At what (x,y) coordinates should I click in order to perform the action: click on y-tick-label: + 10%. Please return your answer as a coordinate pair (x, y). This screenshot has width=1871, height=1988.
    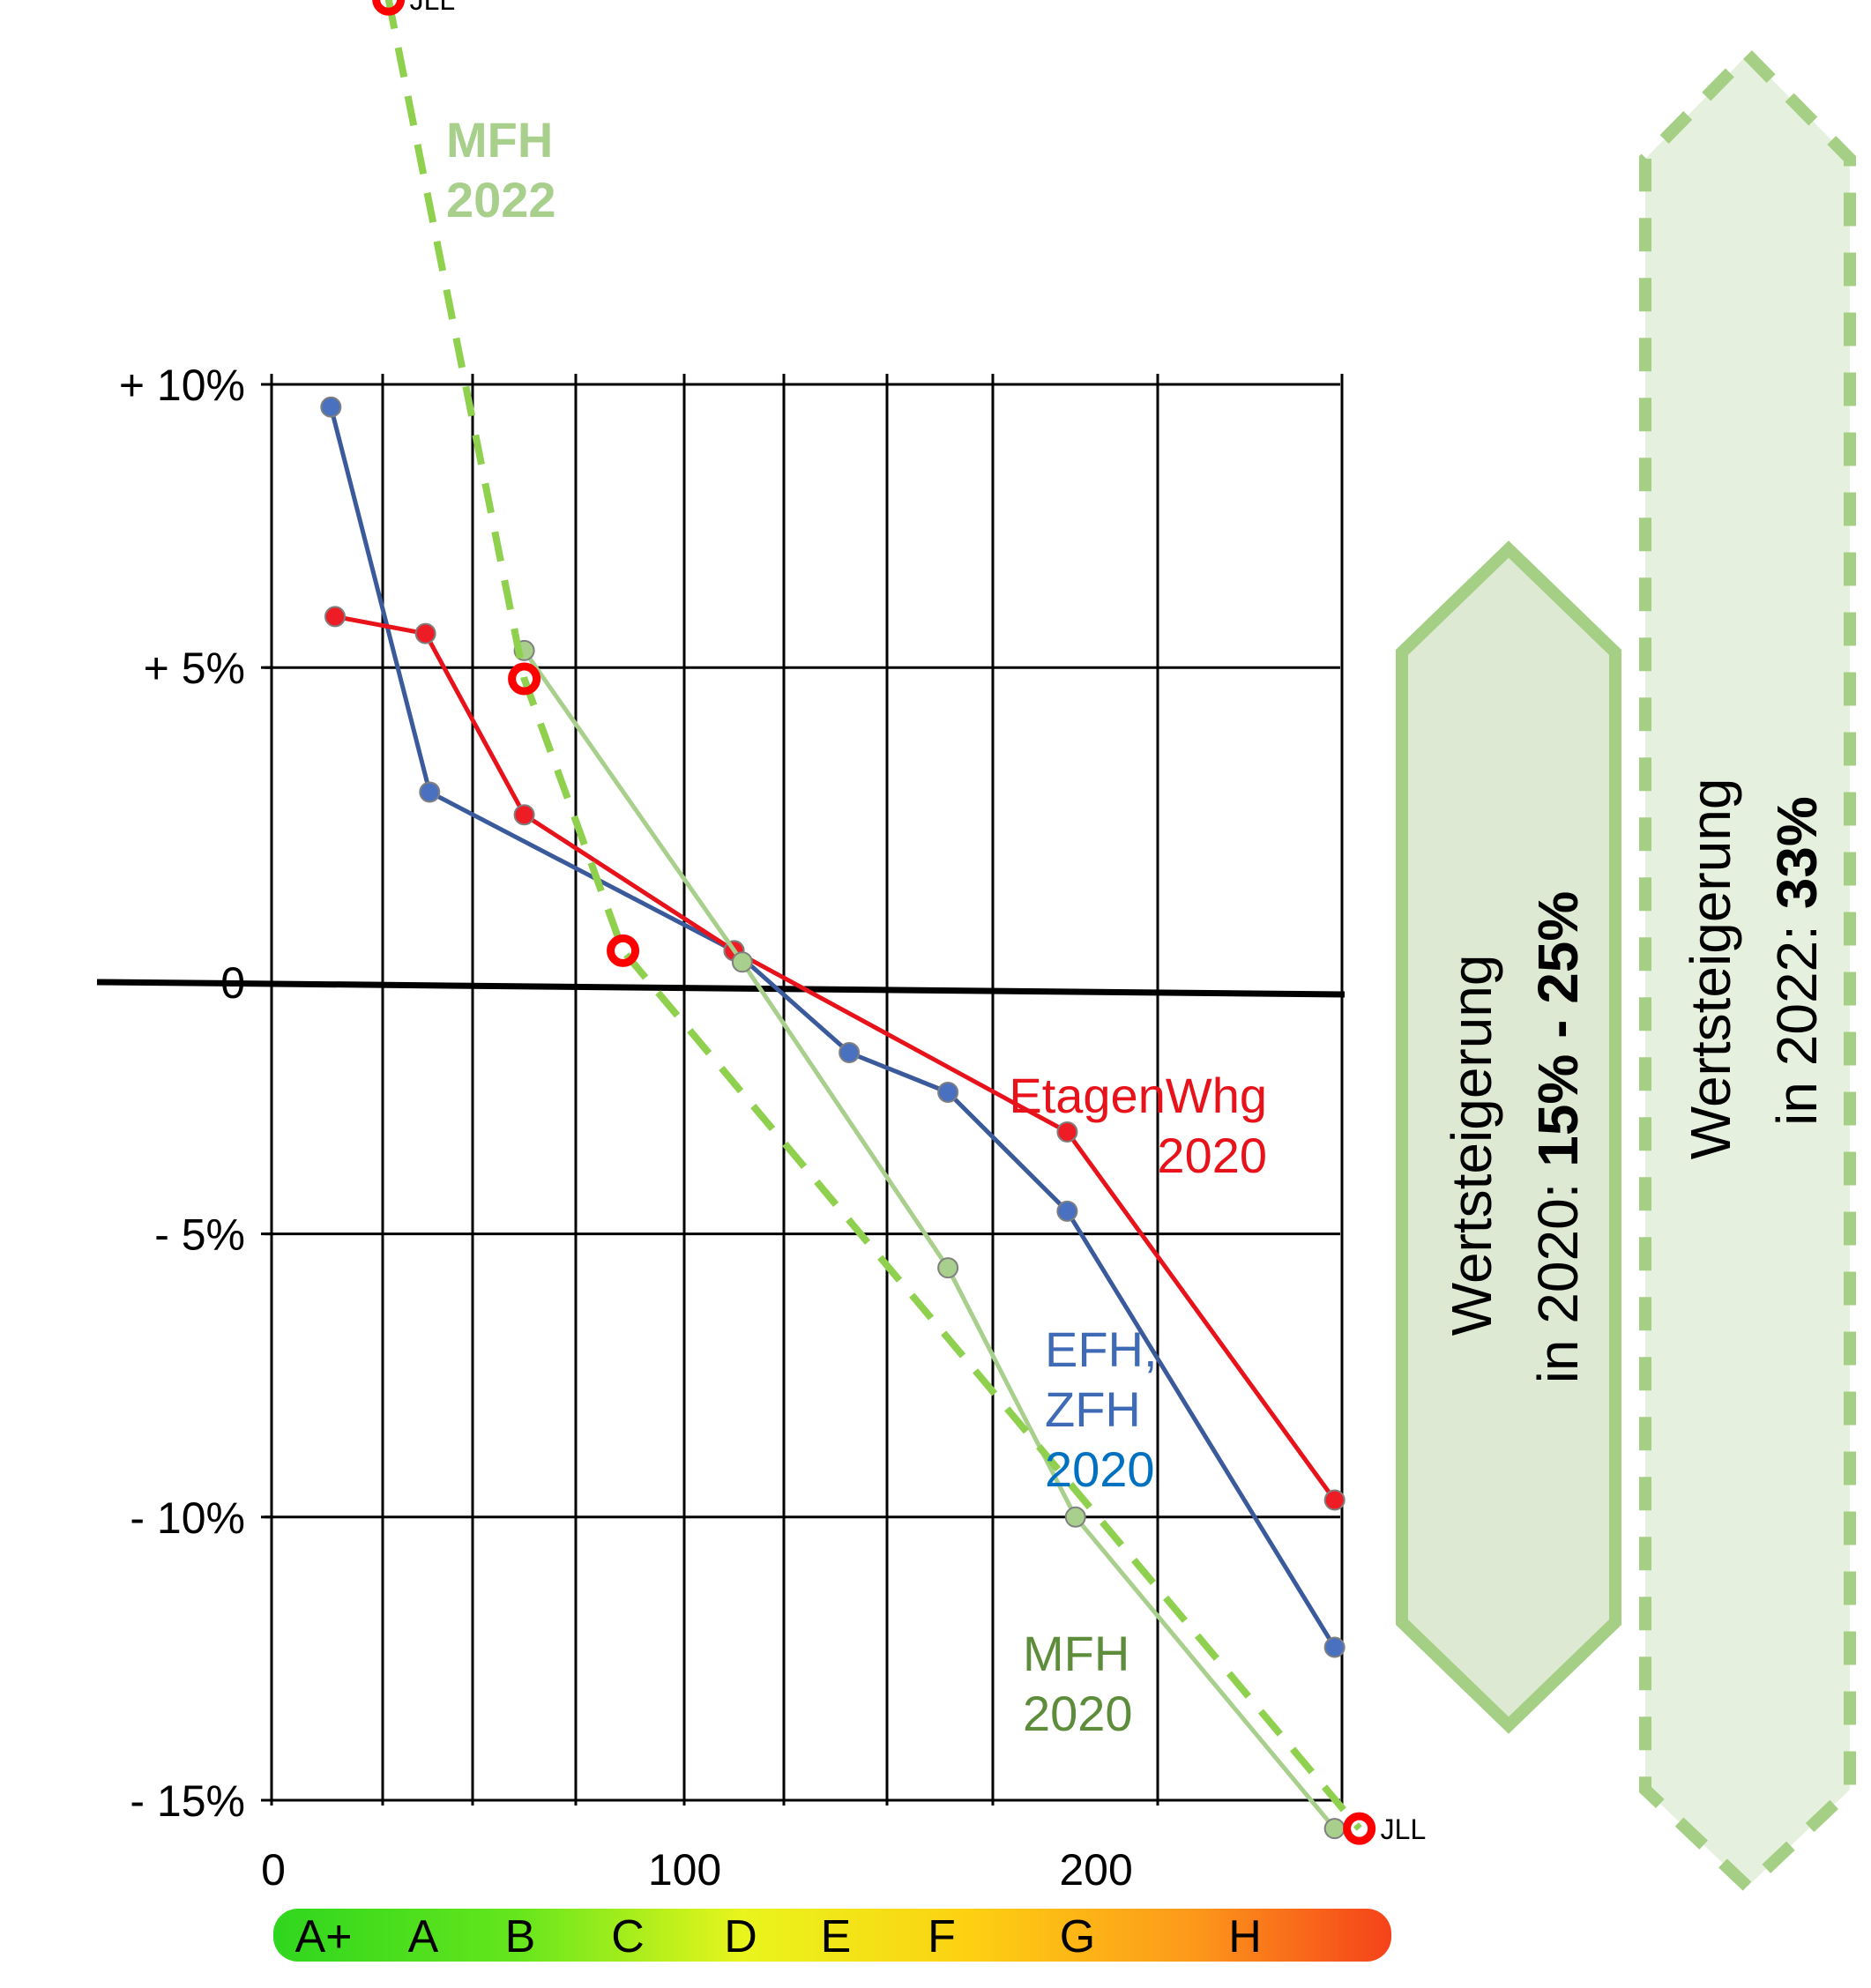
    Looking at the image, I should click on (182, 385).